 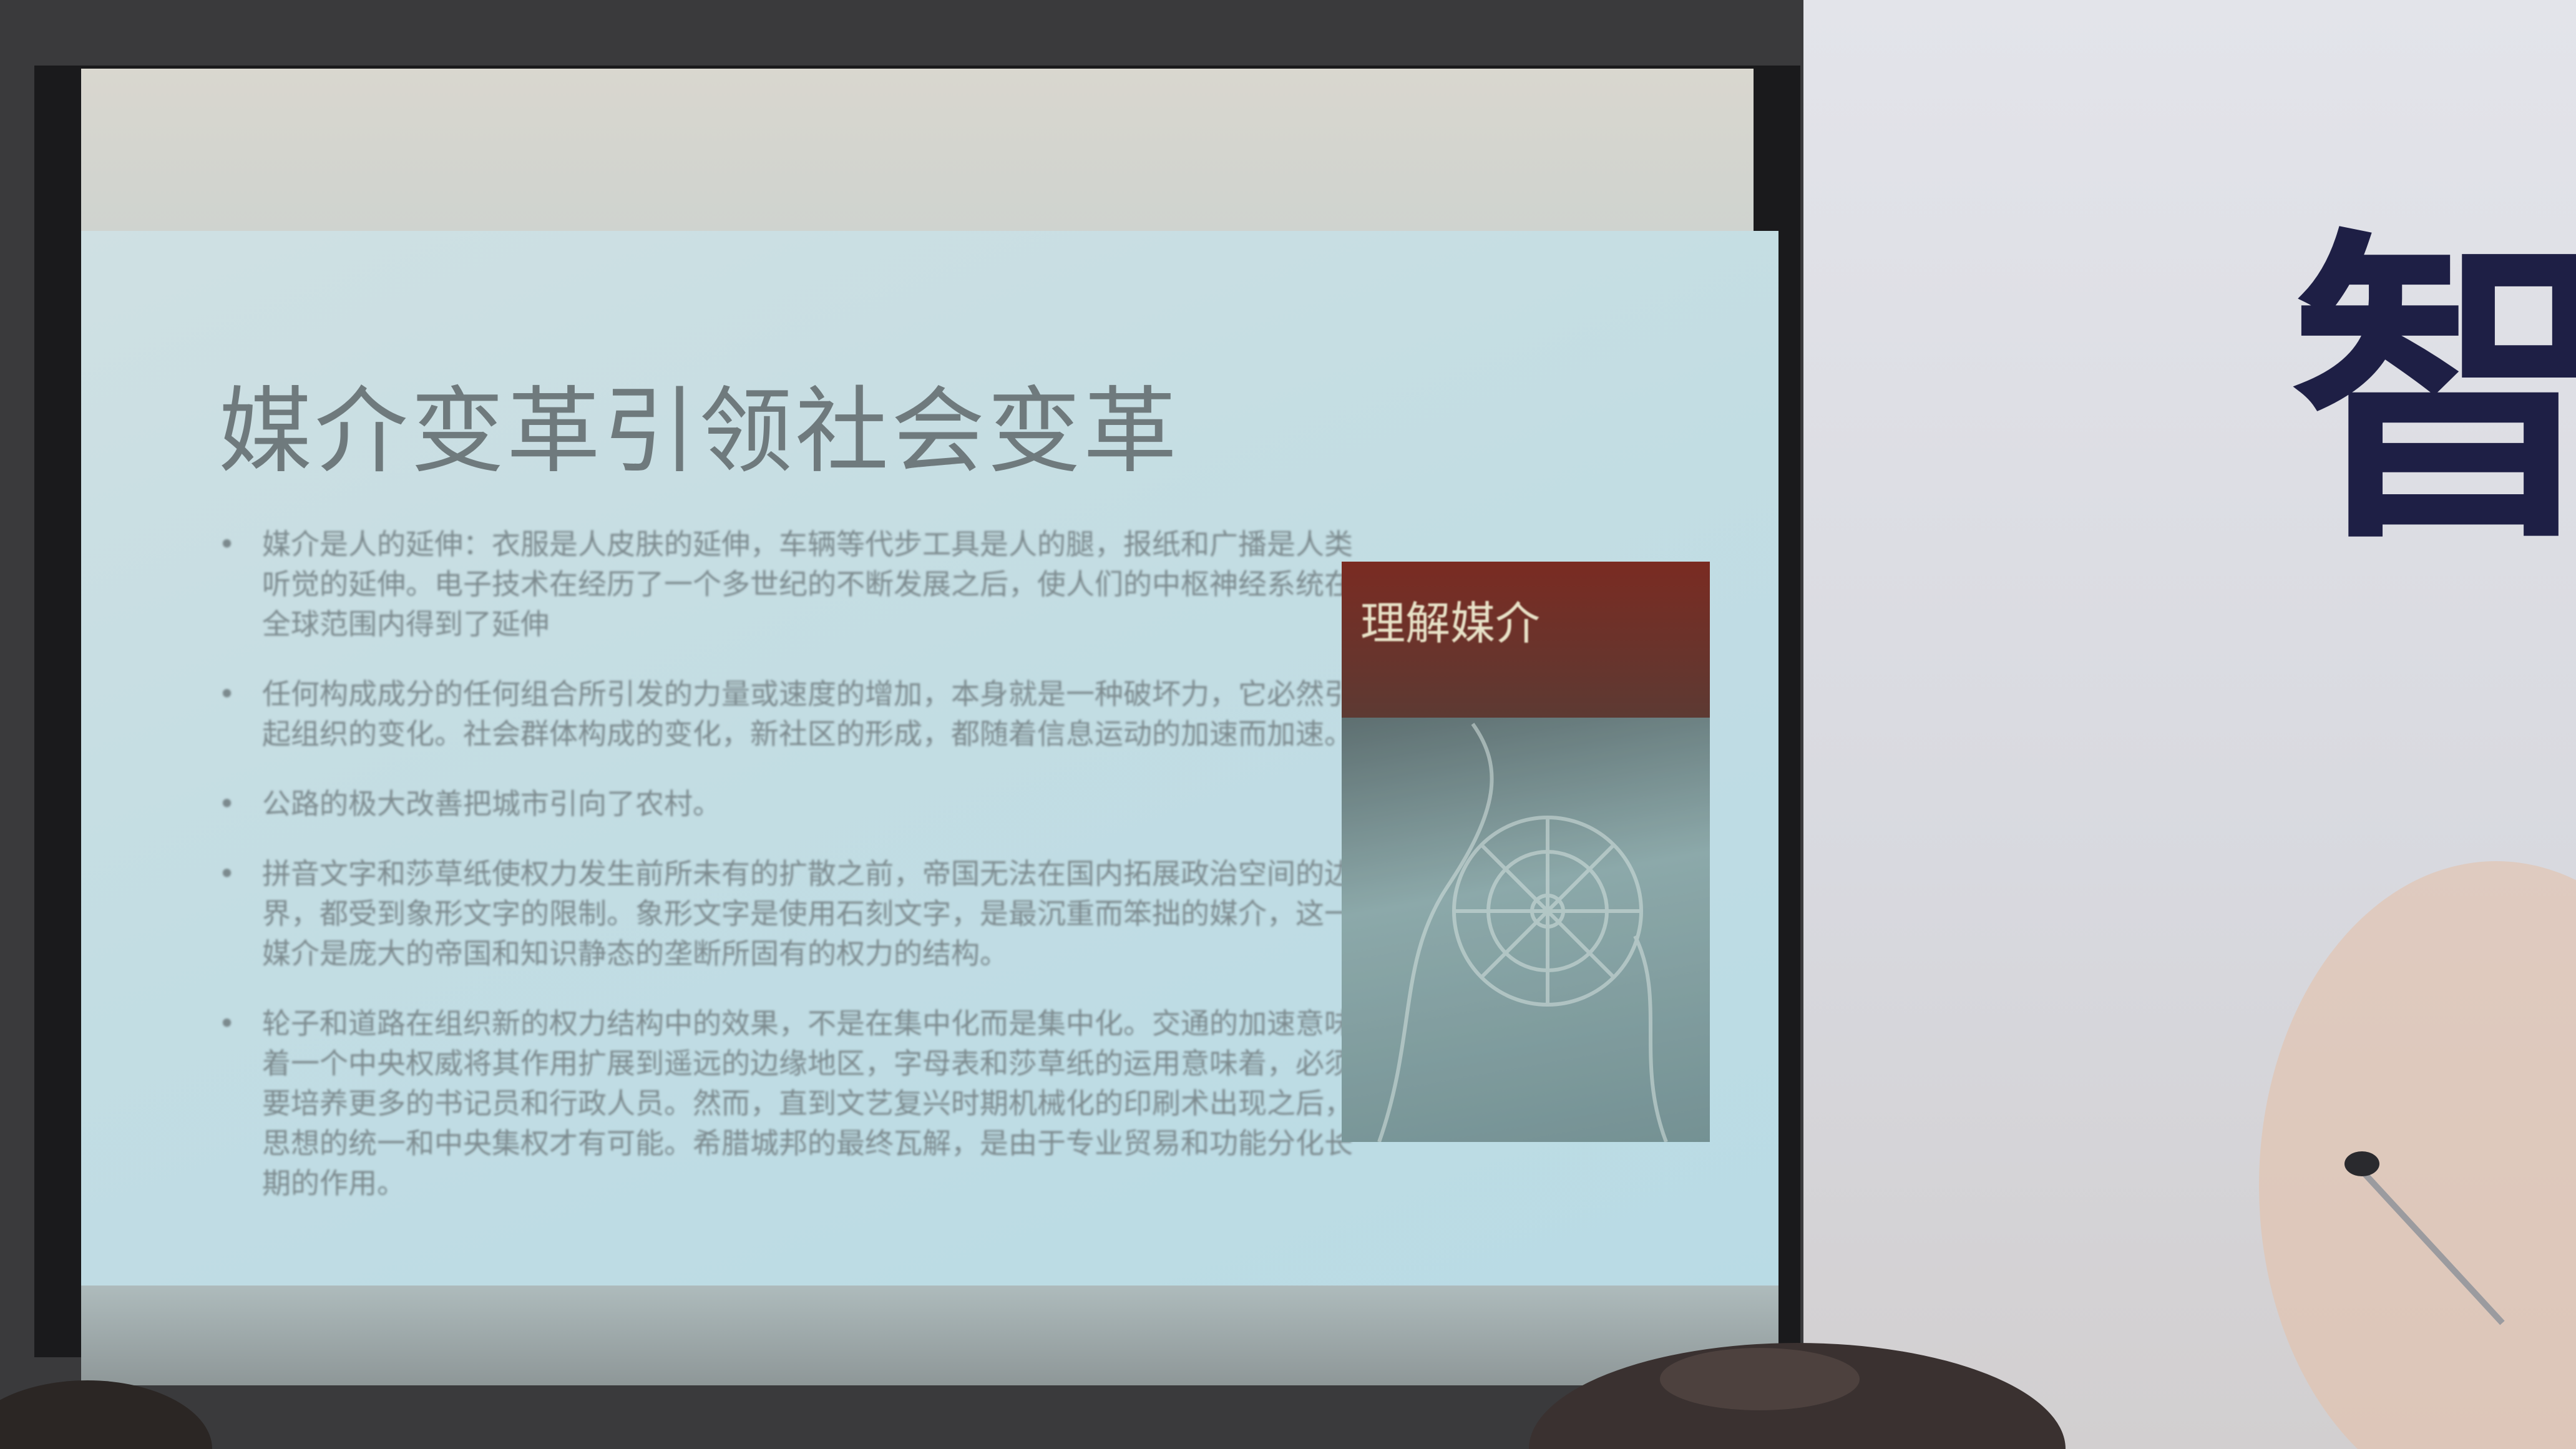 I want to click on audience-head-left, so click(x=106, y=1414).